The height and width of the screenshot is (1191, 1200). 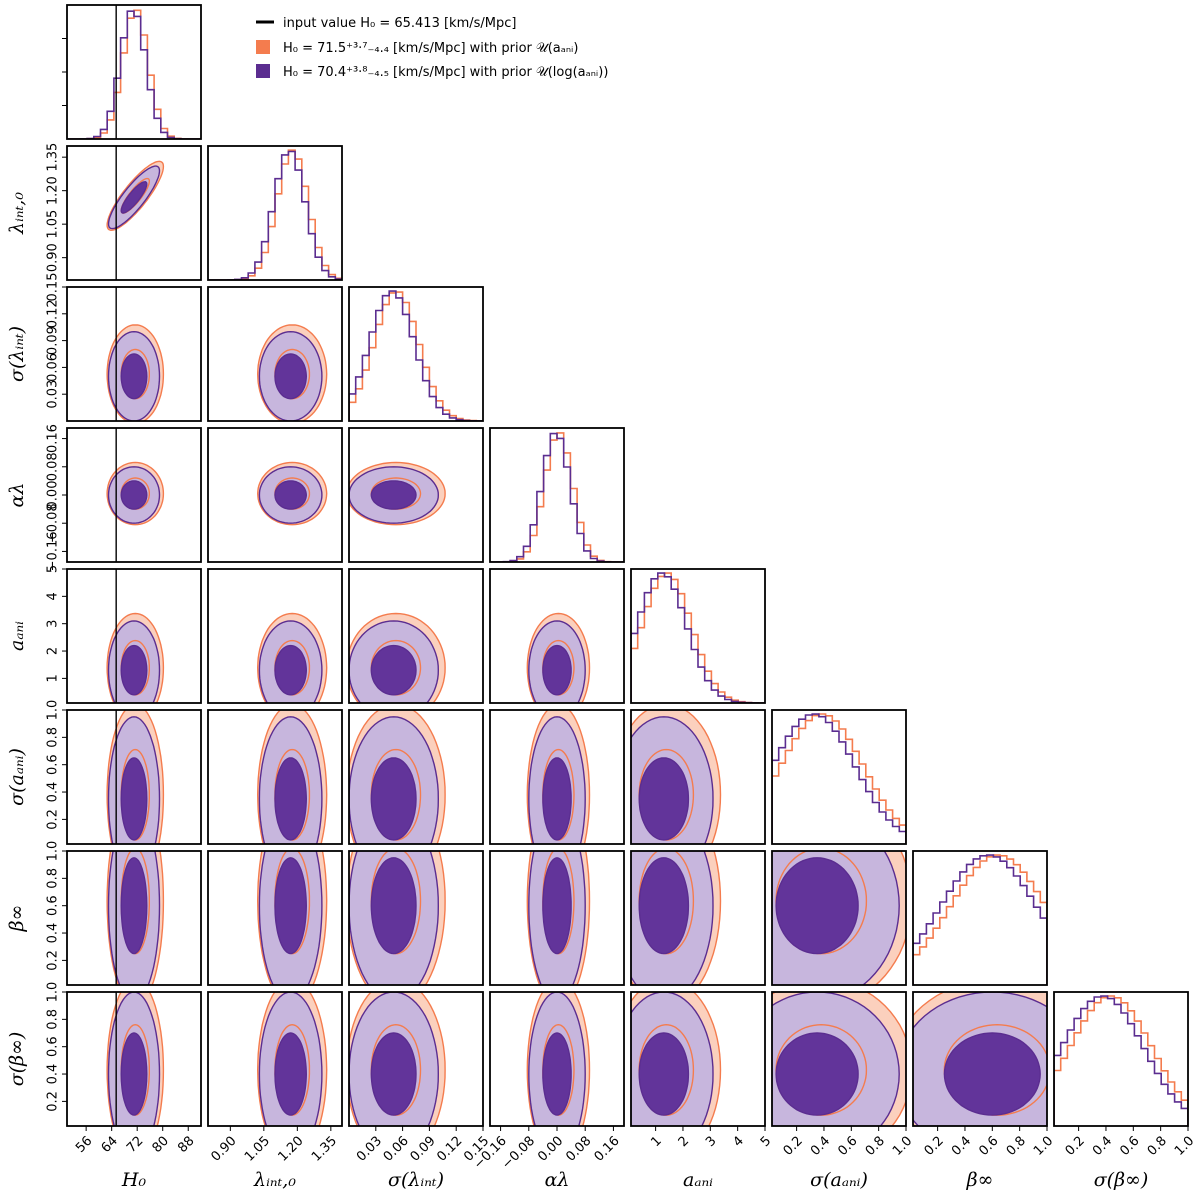 I want to click on x-tick-label: 4, so click(x=738, y=1142).